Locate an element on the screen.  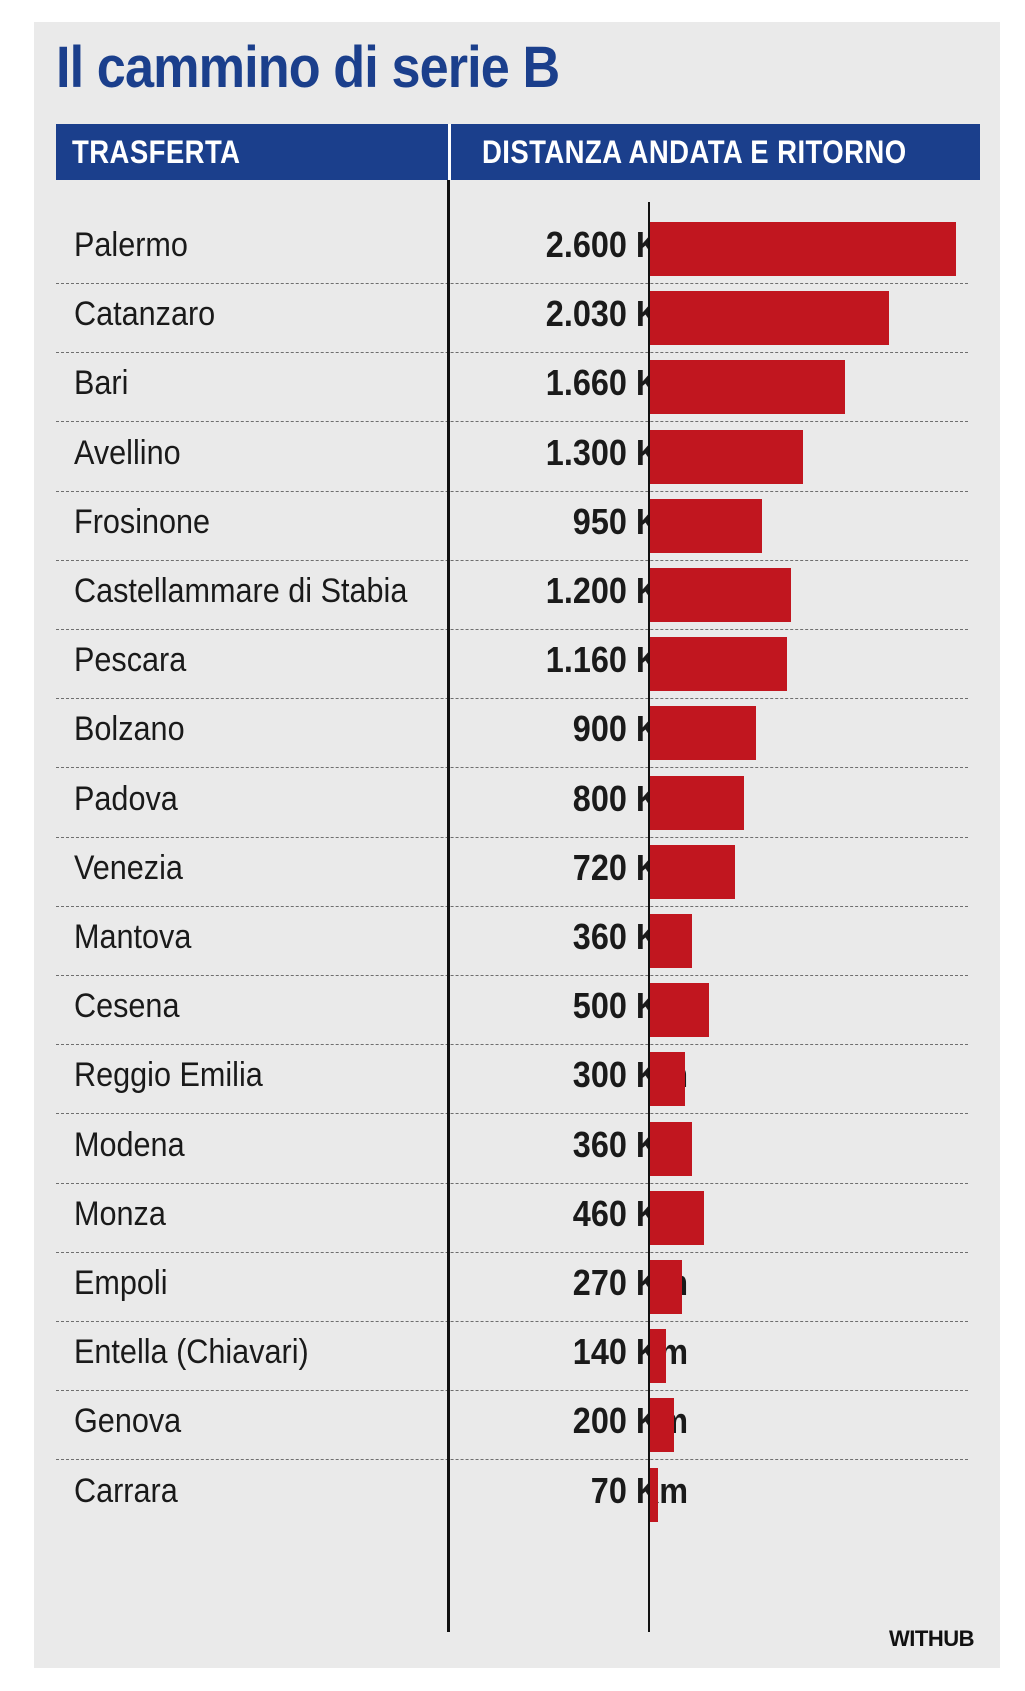
row-label: Bolzano is located at coordinates (129, 729).